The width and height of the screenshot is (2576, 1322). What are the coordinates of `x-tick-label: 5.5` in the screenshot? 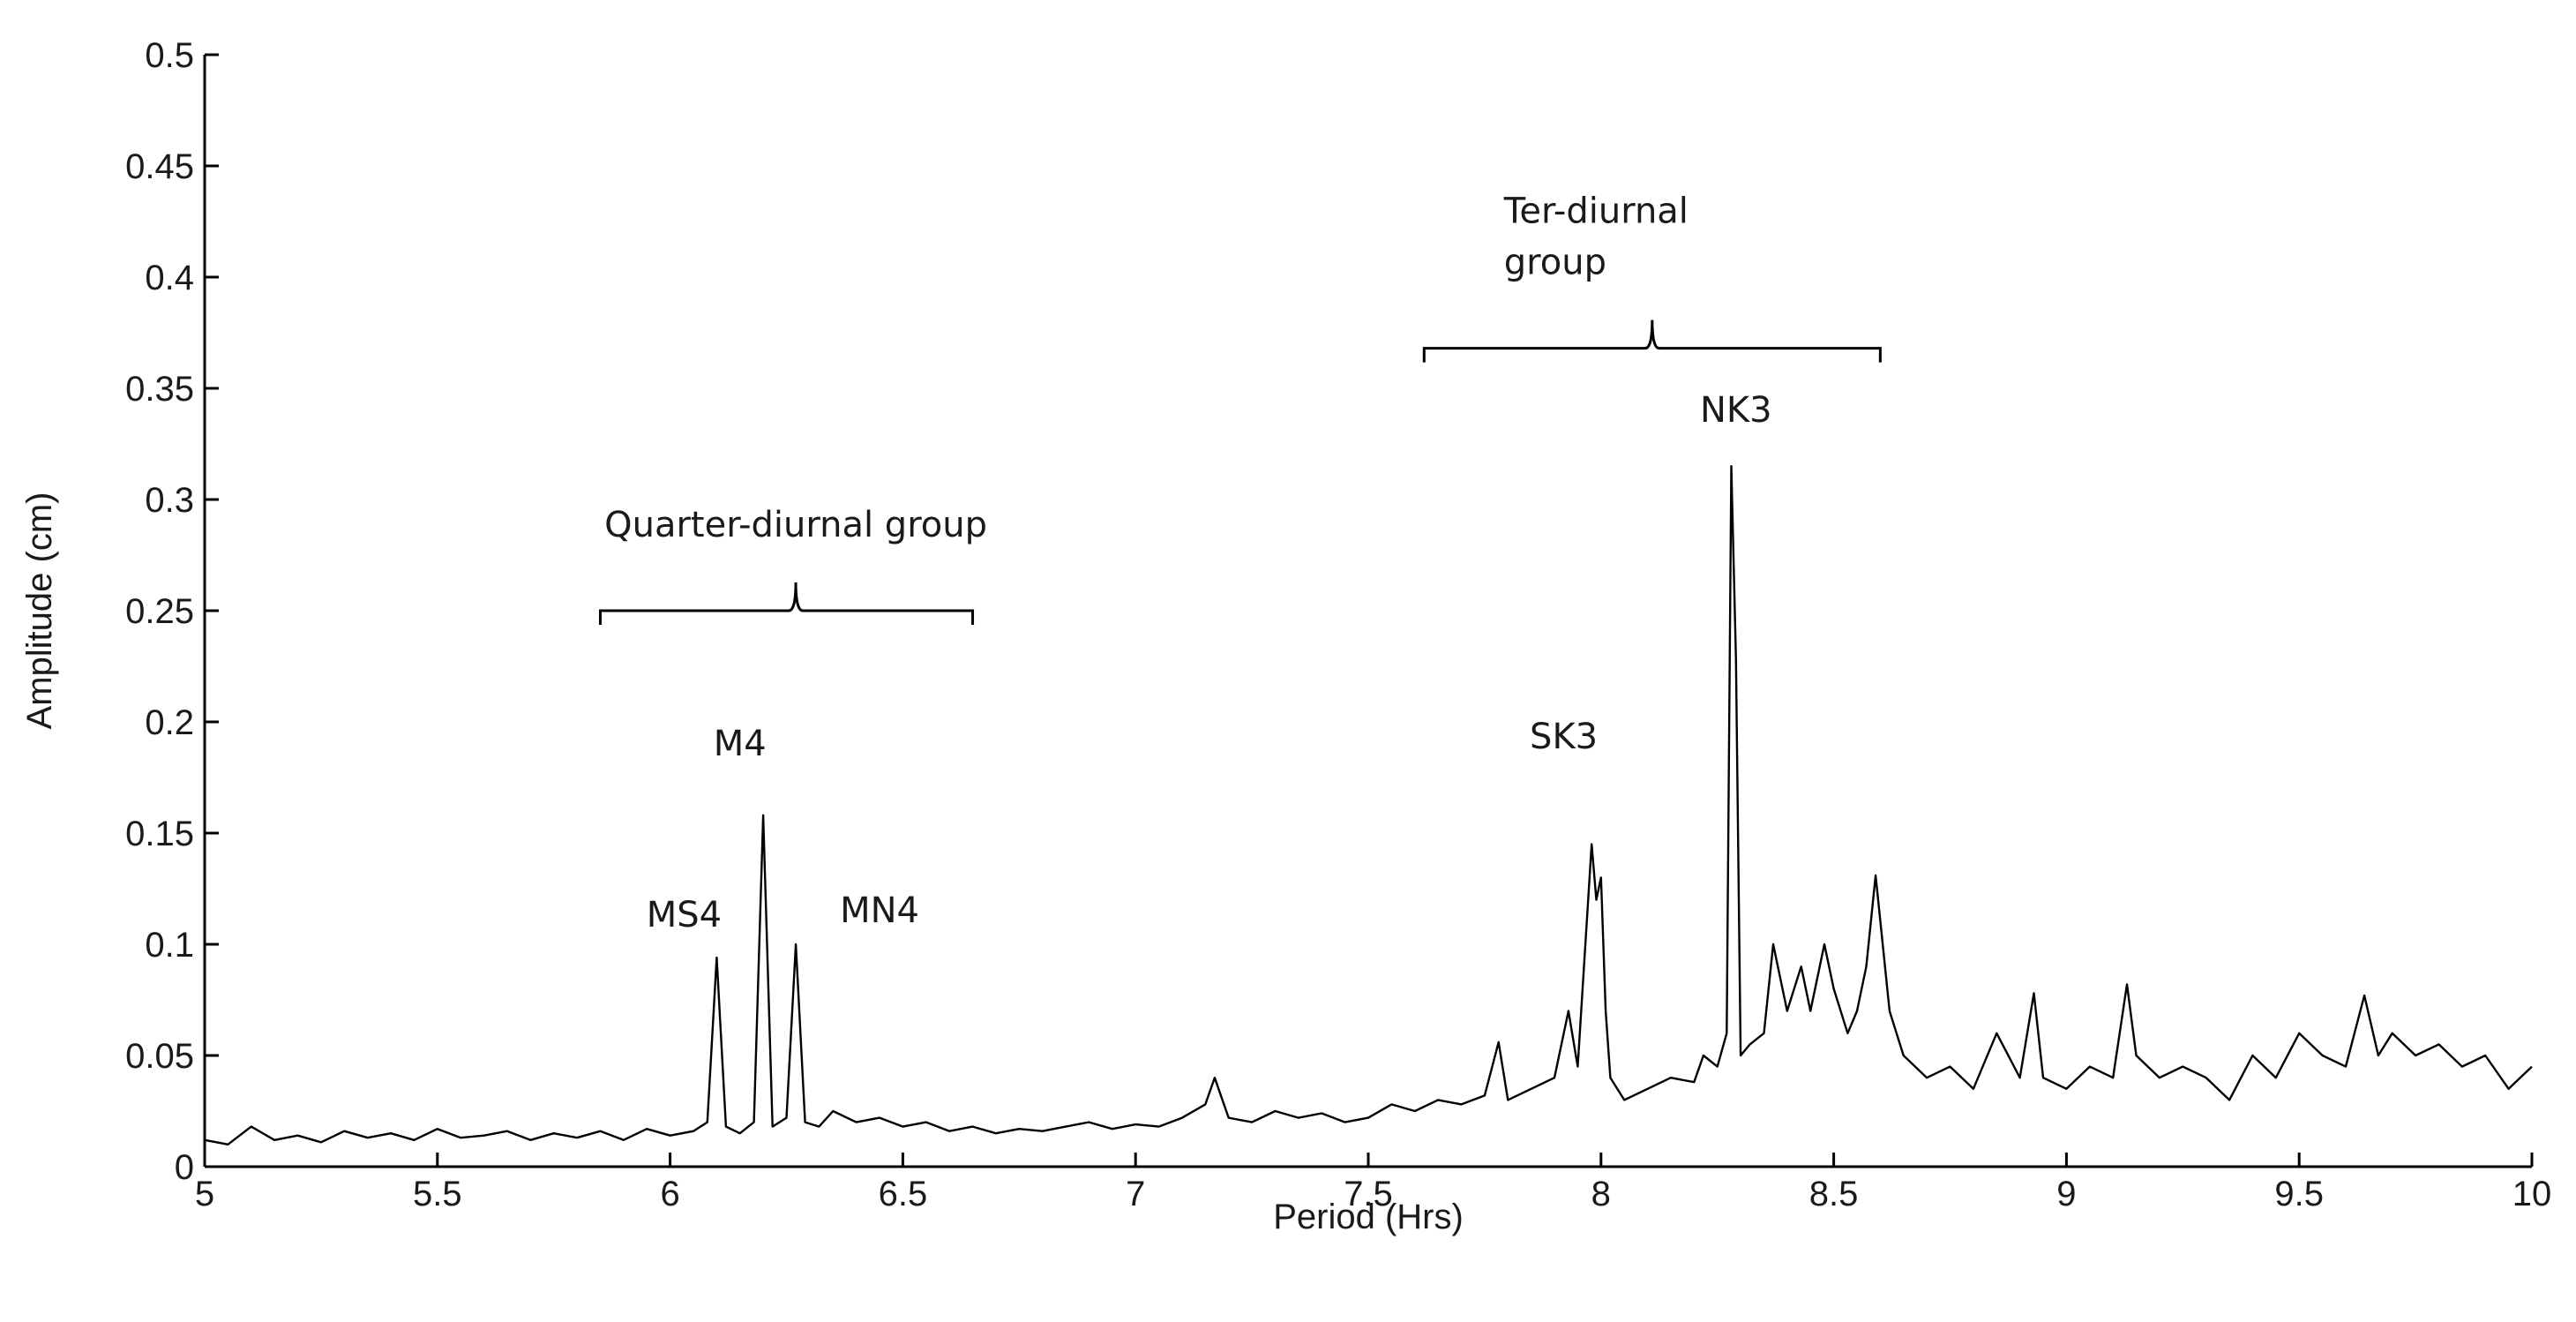 It's located at (438, 1194).